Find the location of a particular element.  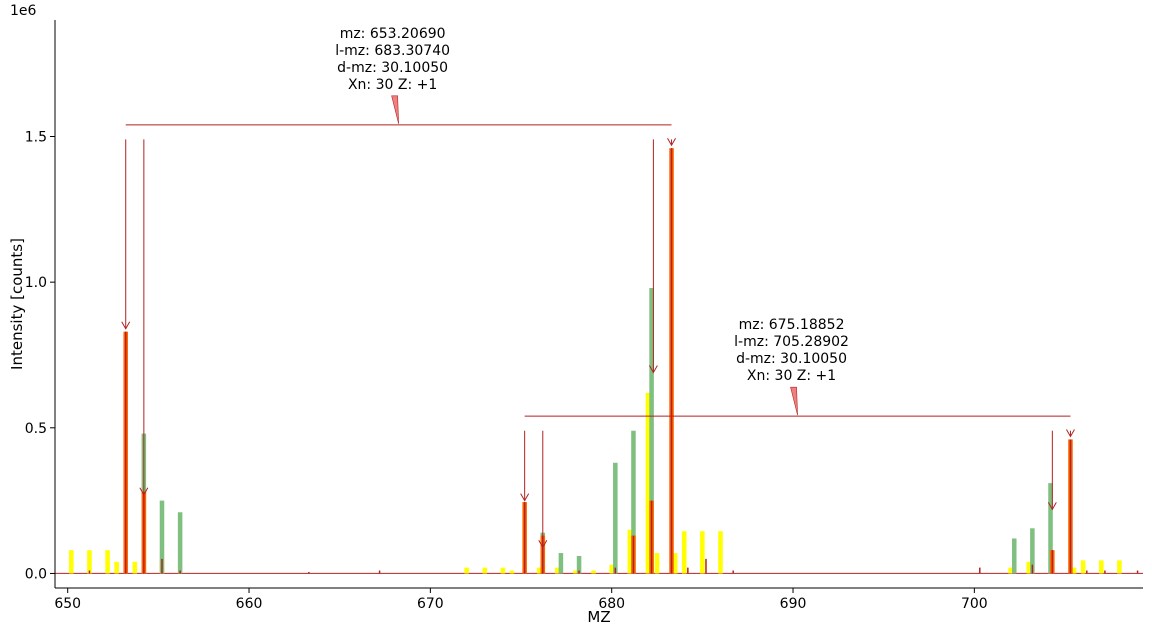

annotation-1-line-0: mz: 675.18852 is located at coordinates (792, 325).